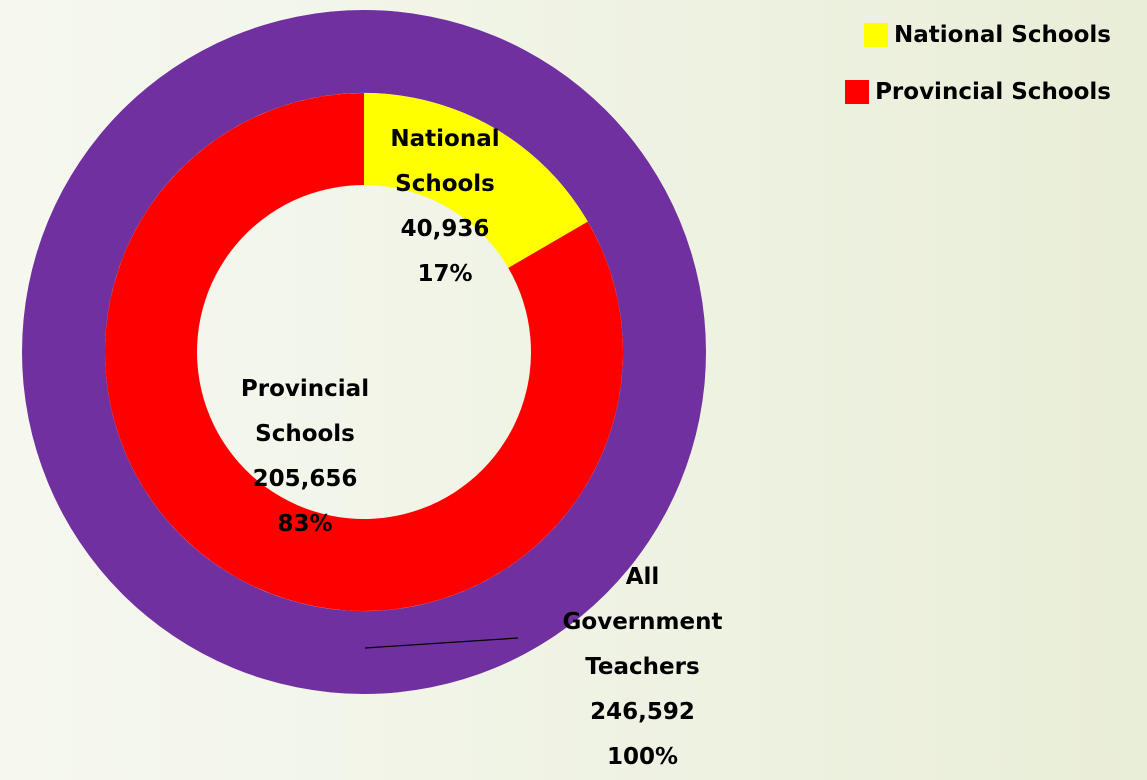 This screenshot has height=780, width=1147. What do you see at coordinates (642, 757) in the screenshot?
I see `outer-percent-label: 100%` at bounding box center [642, 757].